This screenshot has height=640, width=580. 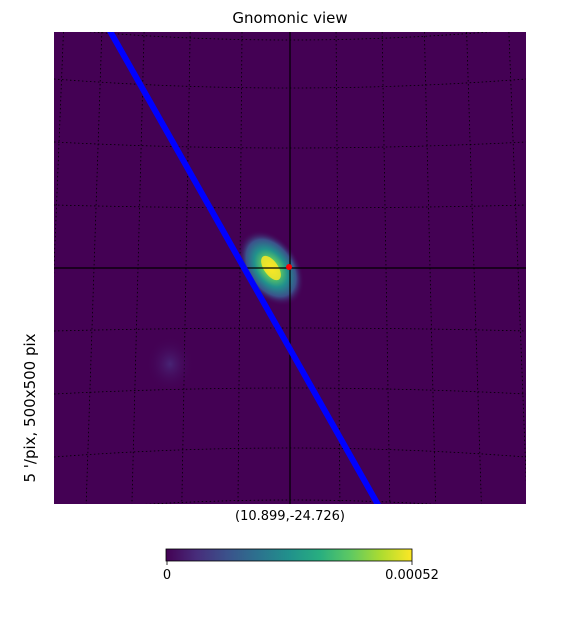 What do you see at coordinates (412, 575) in the screenshot?
I see `colorbar-max-label: 0.00052` at bounding box center [412, 575].